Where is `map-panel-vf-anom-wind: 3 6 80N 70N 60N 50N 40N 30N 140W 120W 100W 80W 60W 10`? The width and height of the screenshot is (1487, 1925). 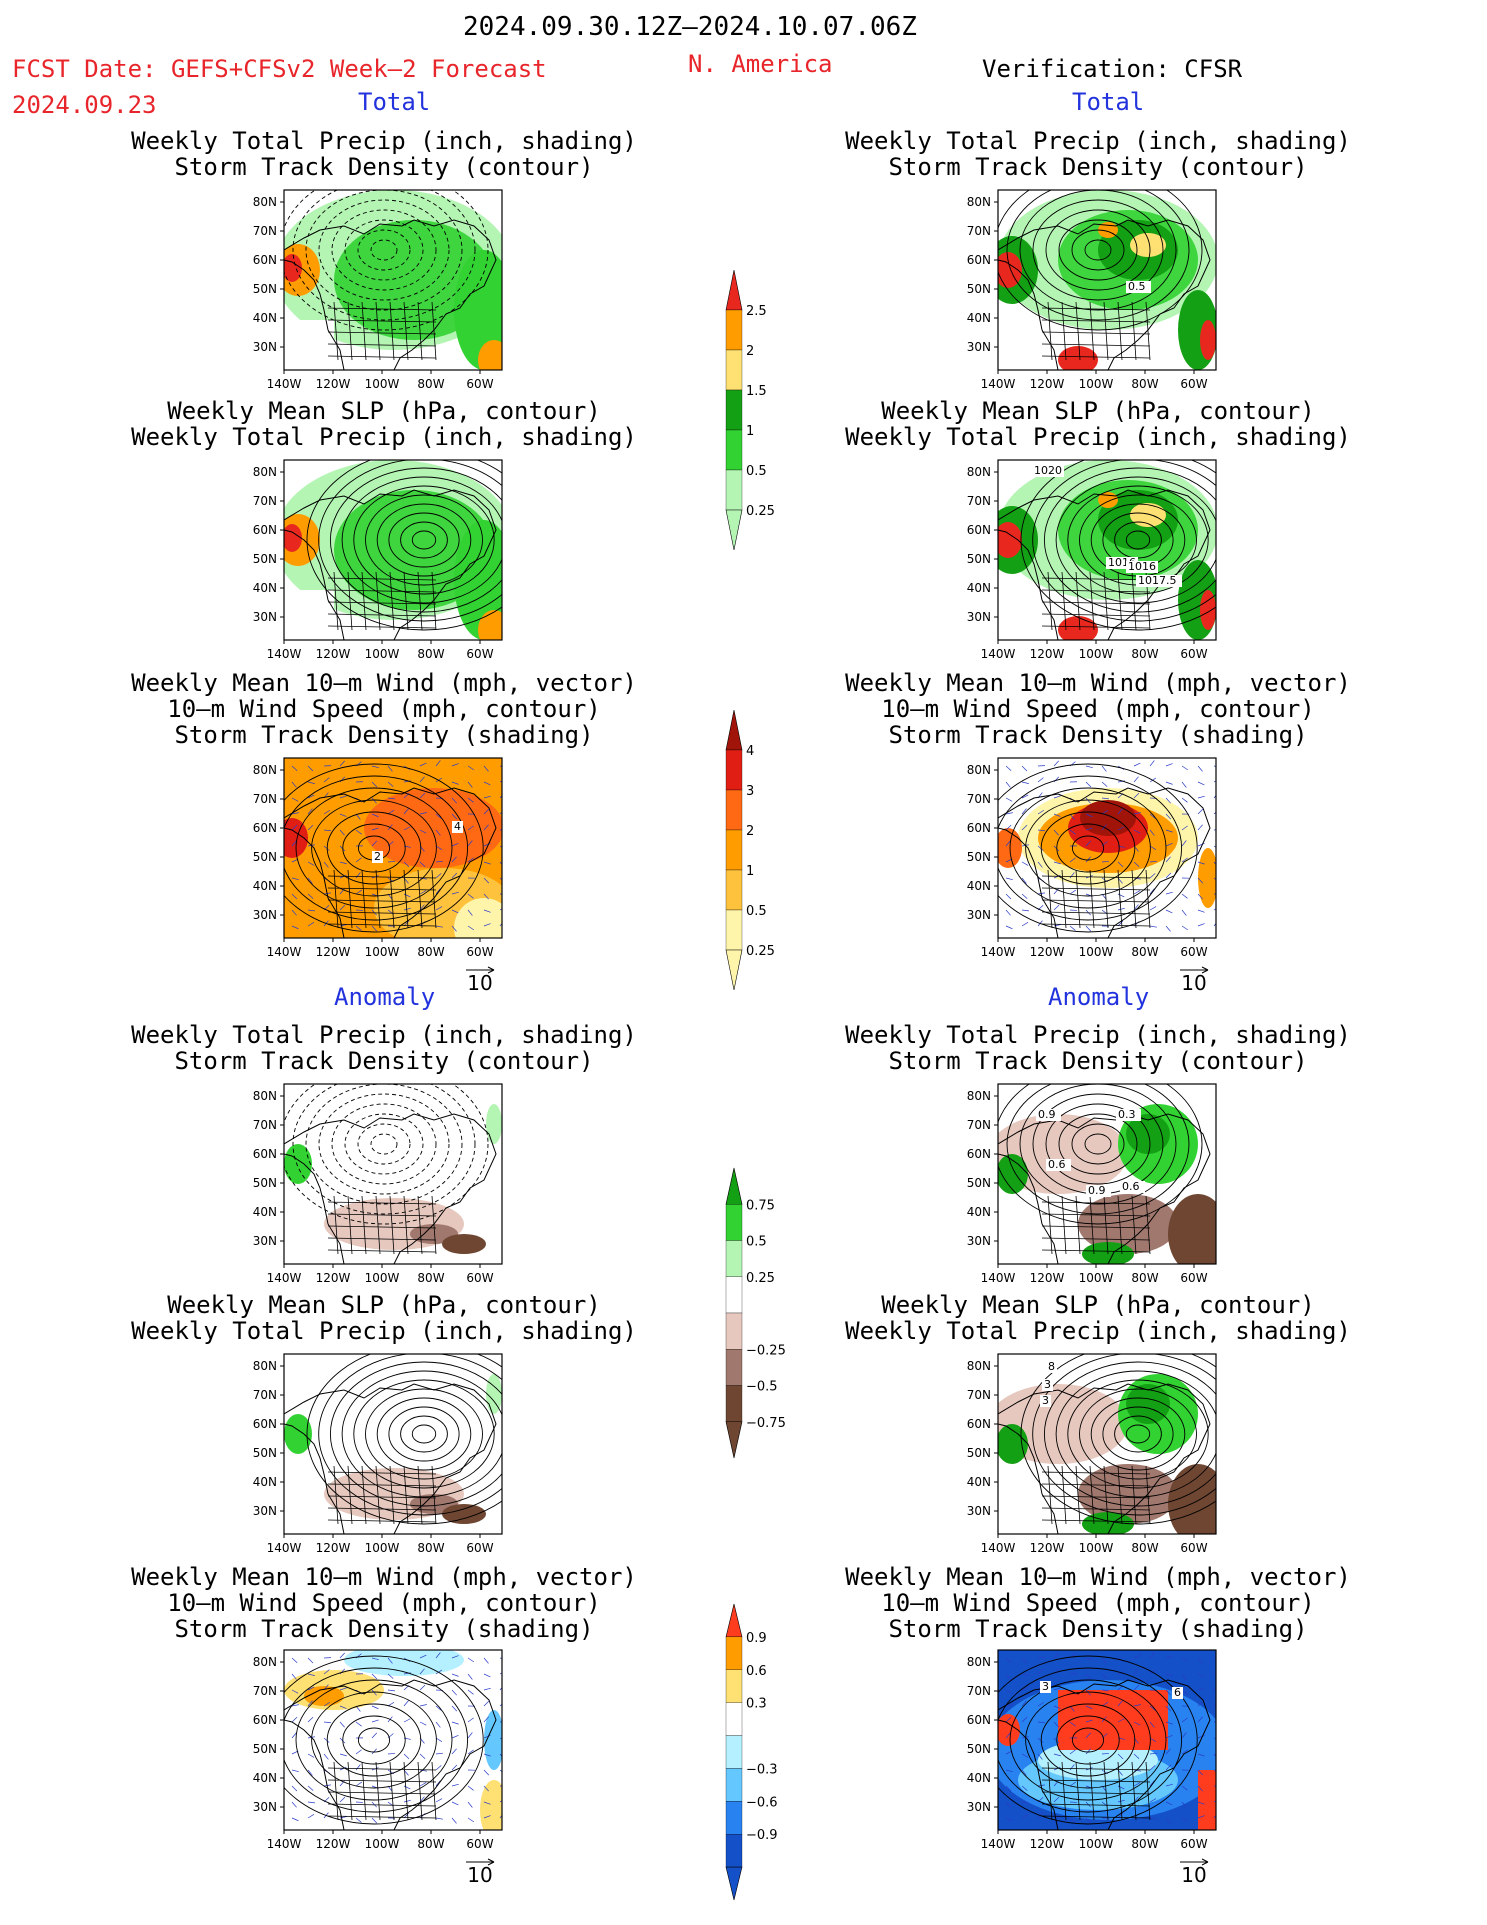
map-panel-vf-anom-wind: 3 6 80N 70N 60N 50N 40N 30N 140W 120W 100W 80W 60W 10 is located at coordinates (1092, 1768).